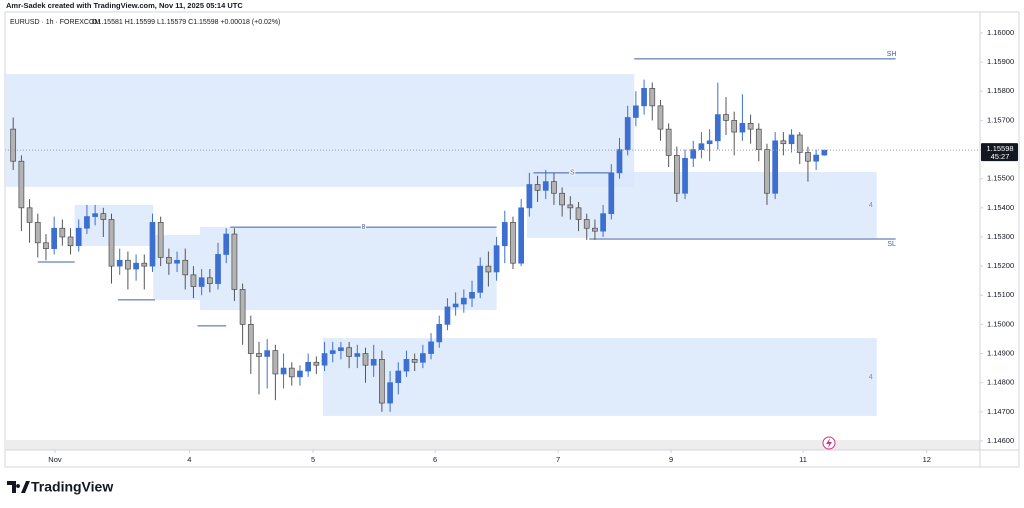  Describe the element at coordinates (927, 459) in the screenshot. I see `x-tick-label: 12` at that location.